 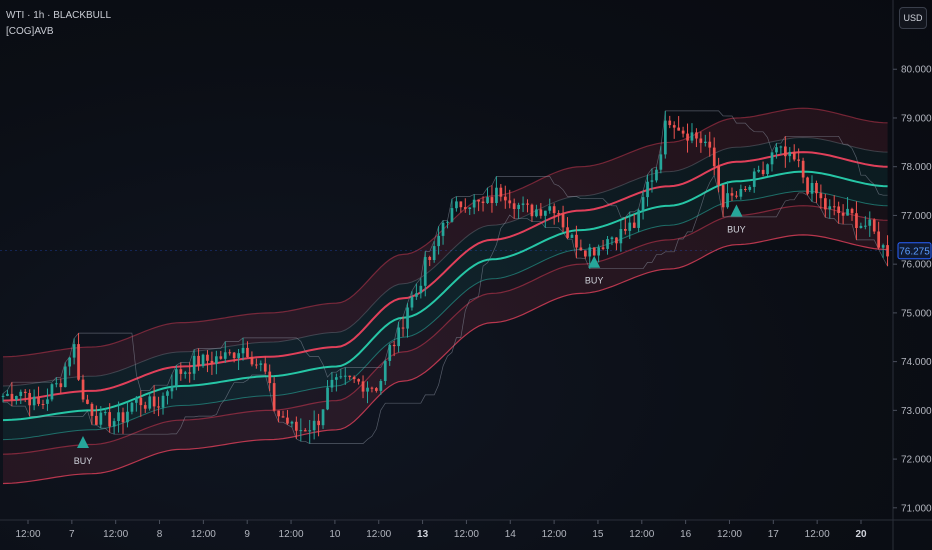 I want to click on x-tick-label: 8, so click(x=160, y=534).